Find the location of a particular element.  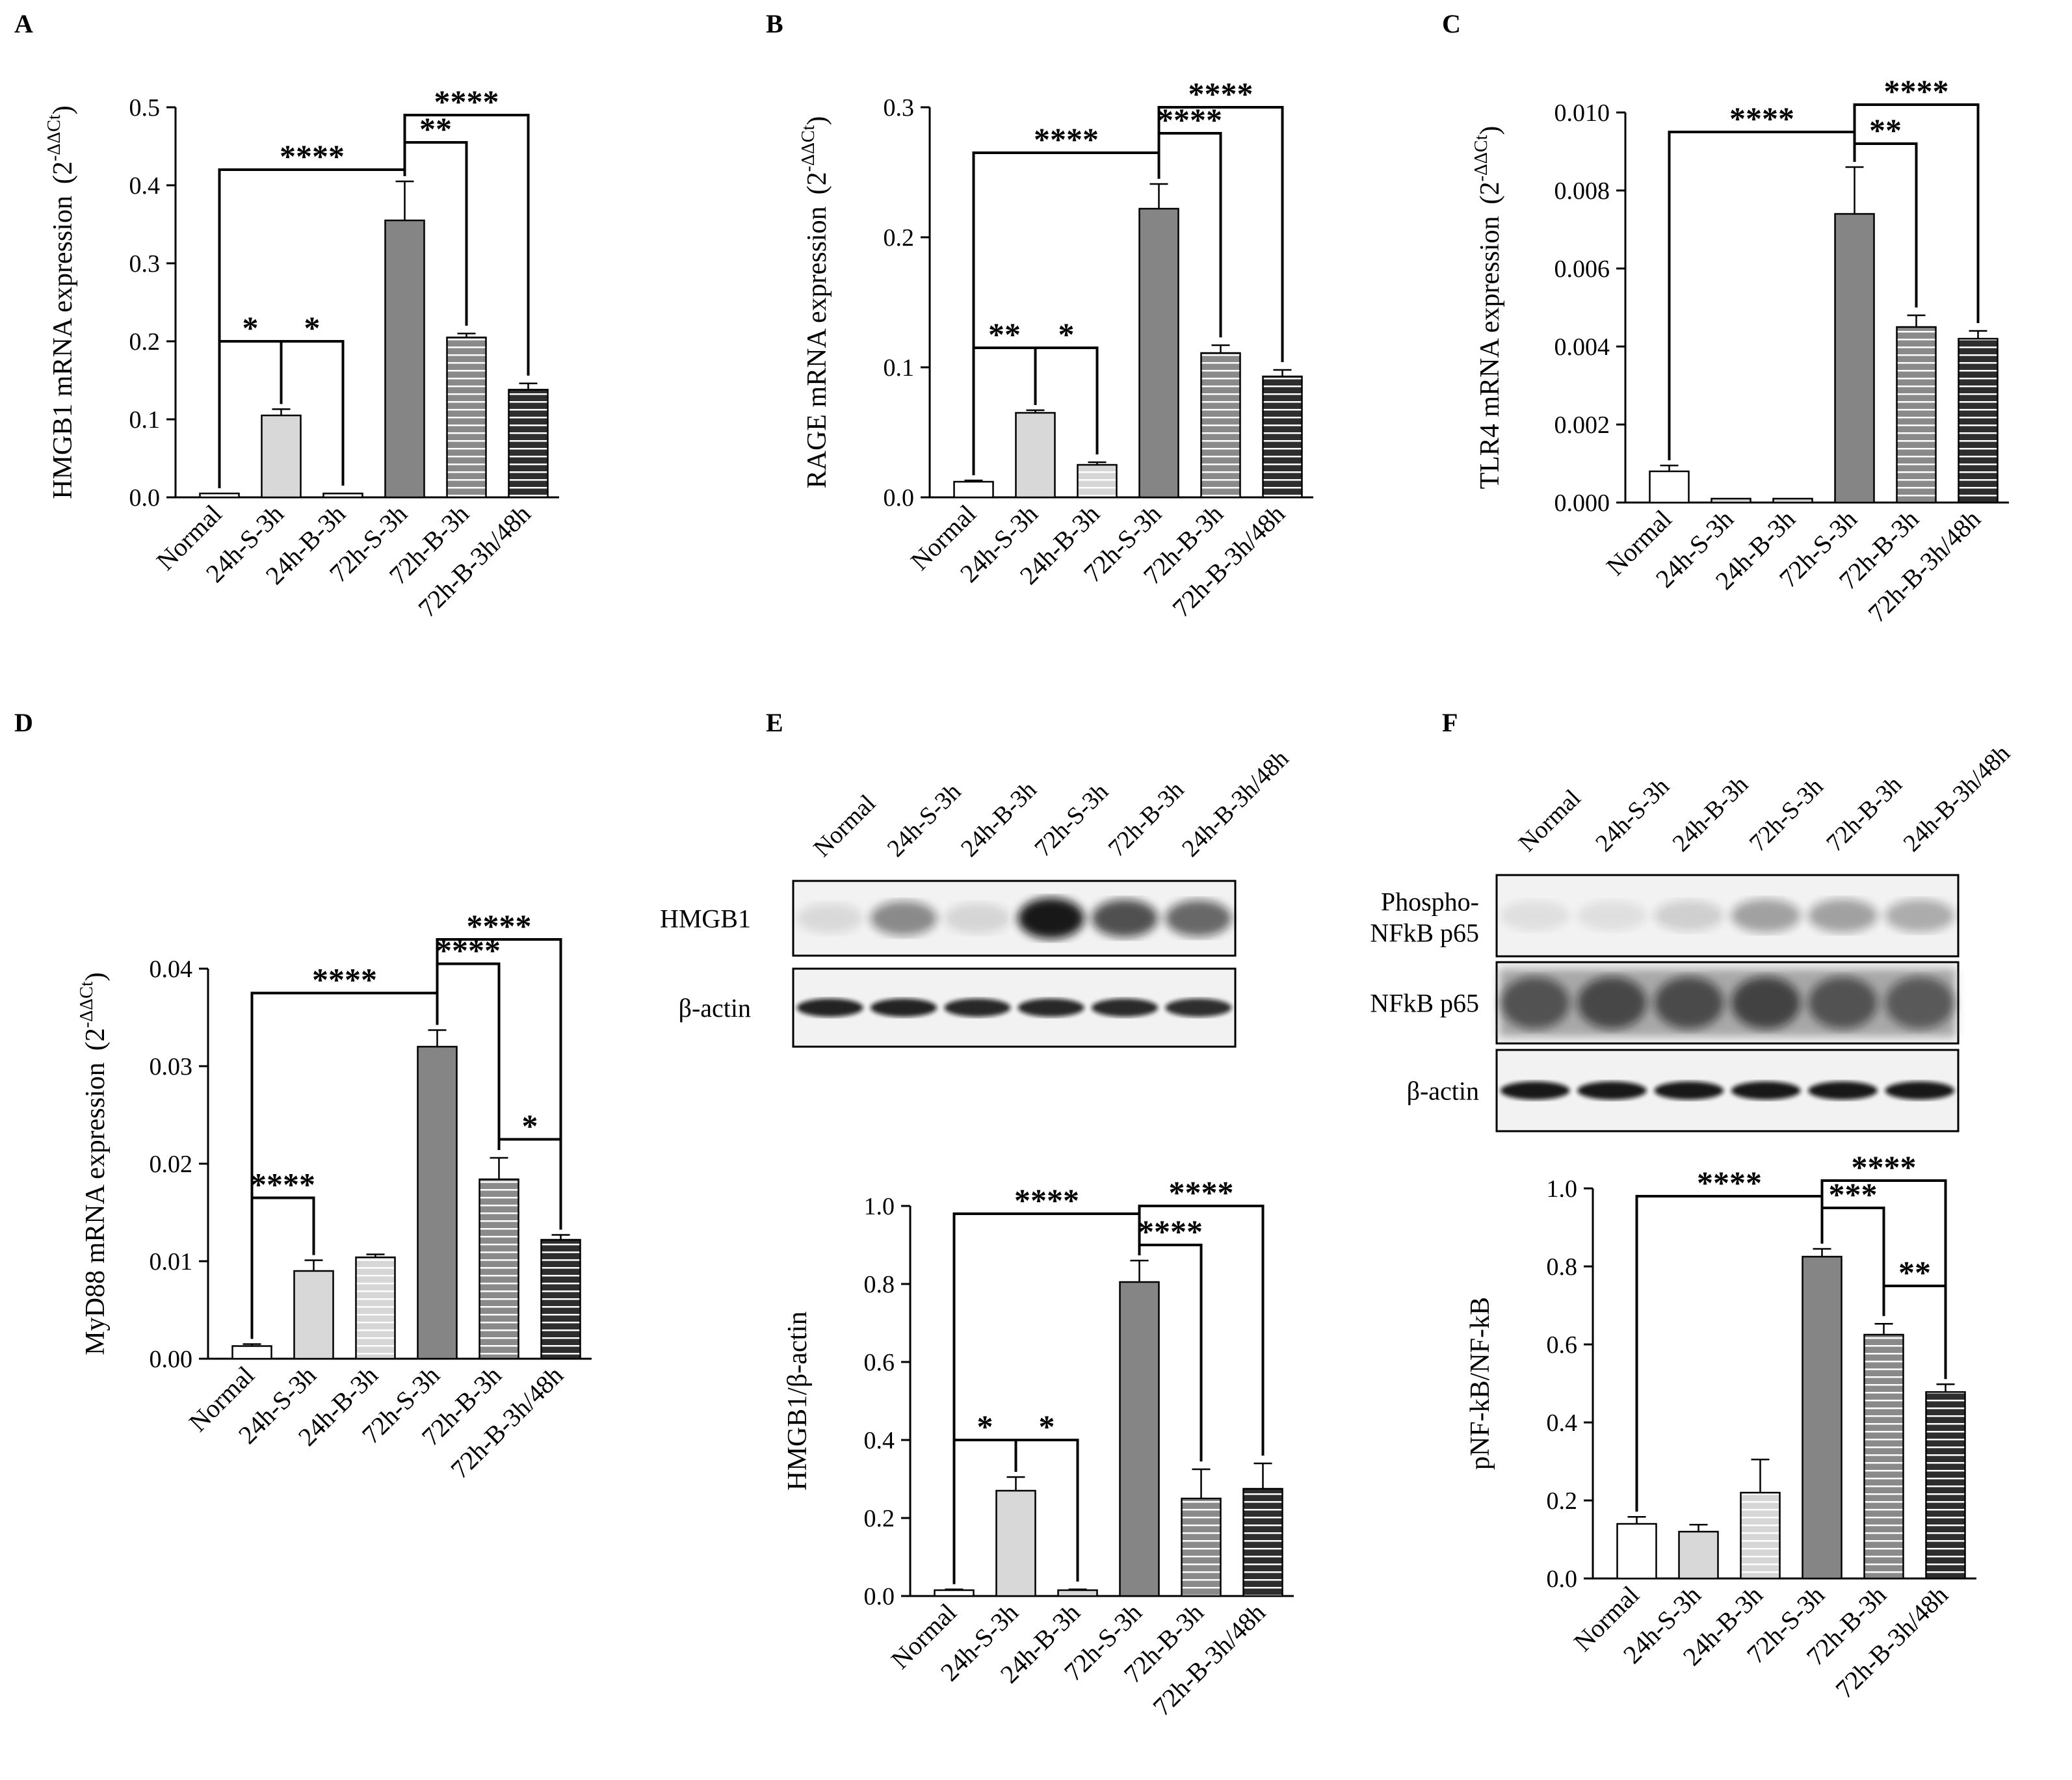

panel-letter-c: C is located at coordinates (1451, 23).